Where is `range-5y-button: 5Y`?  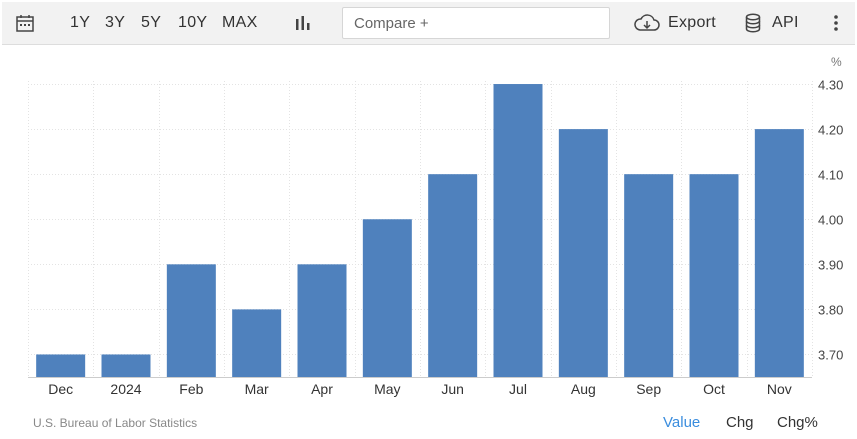 range-5y-button: 5Y is located at coordinates (151, 22).